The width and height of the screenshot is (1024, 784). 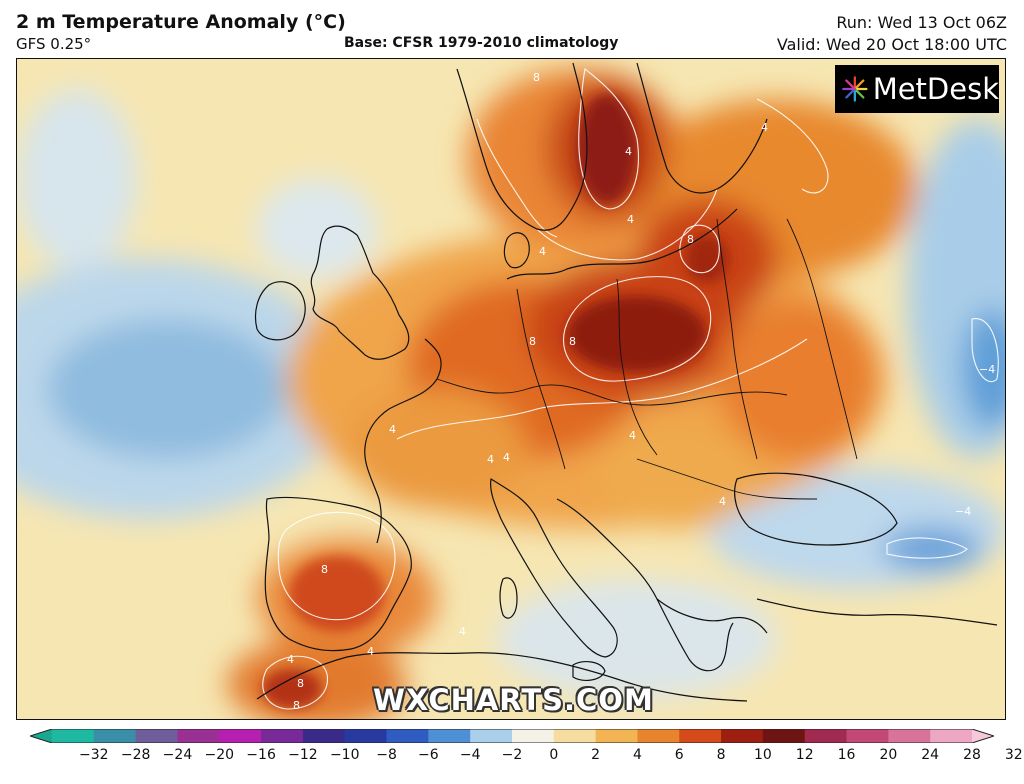 I want to click on color-scale-tick-label: 12, so click(x=804, y=755).